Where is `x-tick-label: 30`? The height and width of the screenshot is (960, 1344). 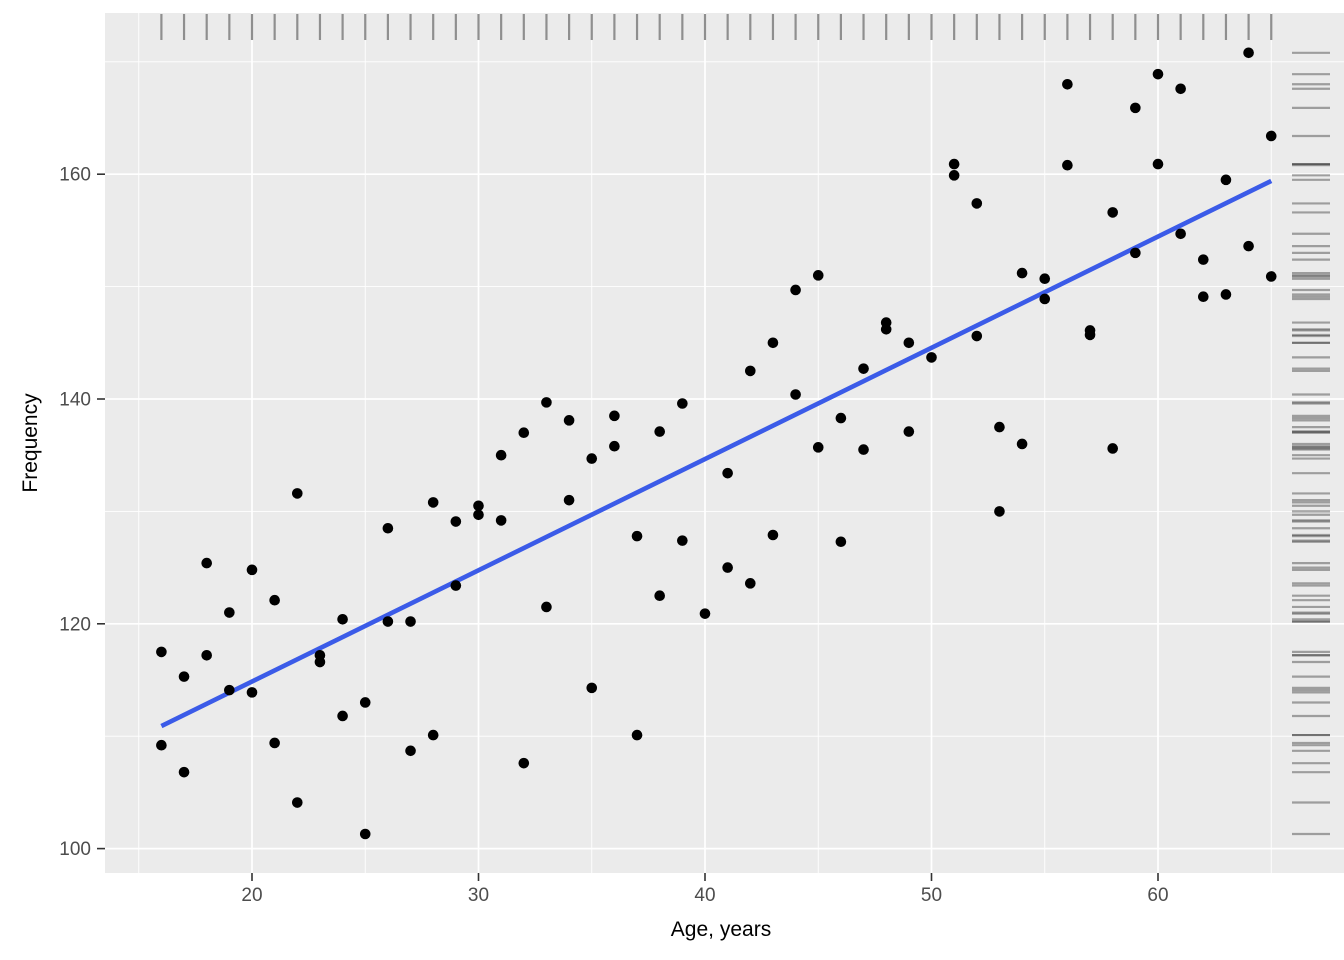 x-tick-label: 30 is located at coordinates (478, 895).